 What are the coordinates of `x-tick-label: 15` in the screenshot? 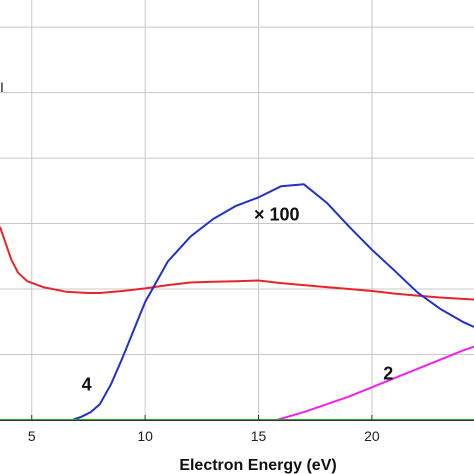 It's located at (259, 436).